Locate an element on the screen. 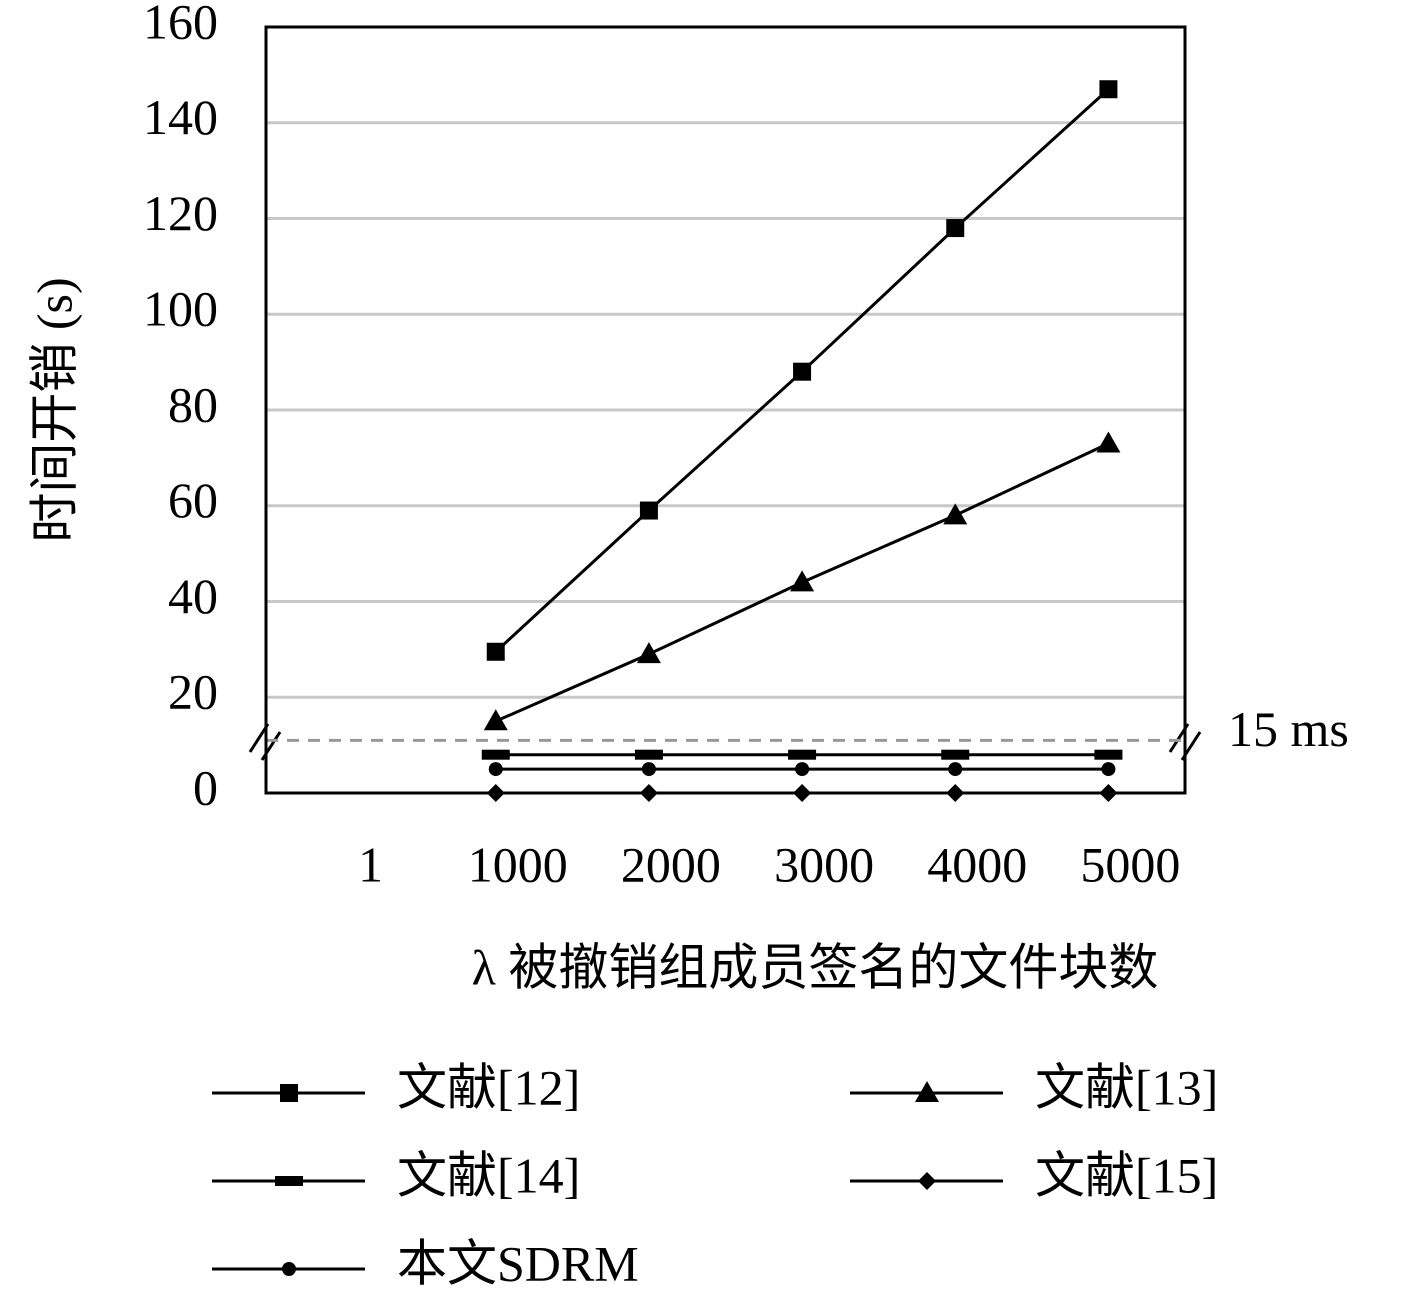 The image size is (1417, 1313). legend-label: 文献[14] is located at coordinates (488, 1175).